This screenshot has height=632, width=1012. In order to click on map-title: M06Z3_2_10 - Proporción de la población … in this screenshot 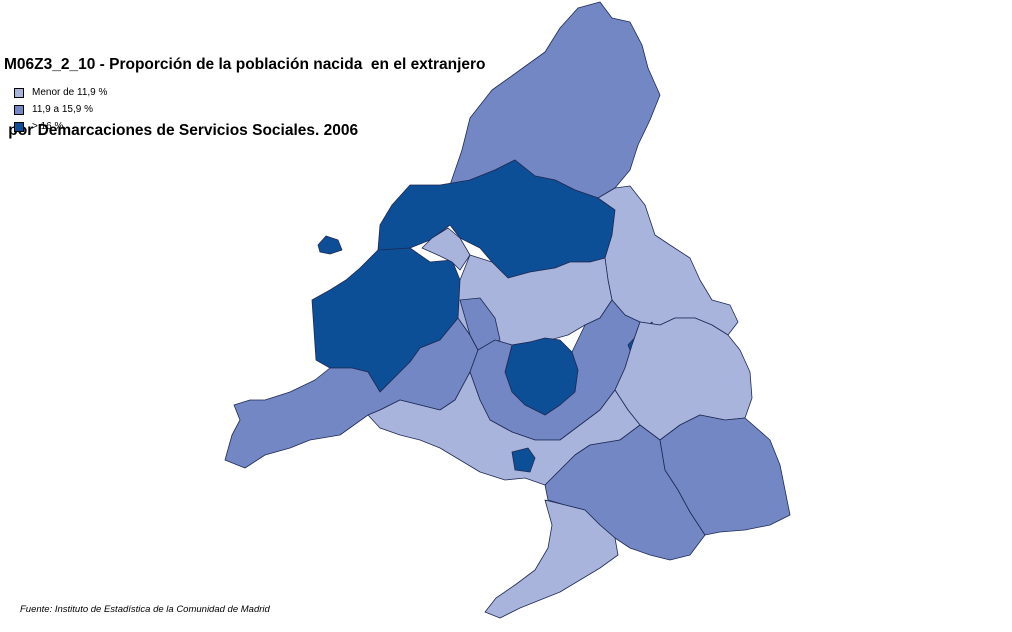, I will do `click(245, 87)`.